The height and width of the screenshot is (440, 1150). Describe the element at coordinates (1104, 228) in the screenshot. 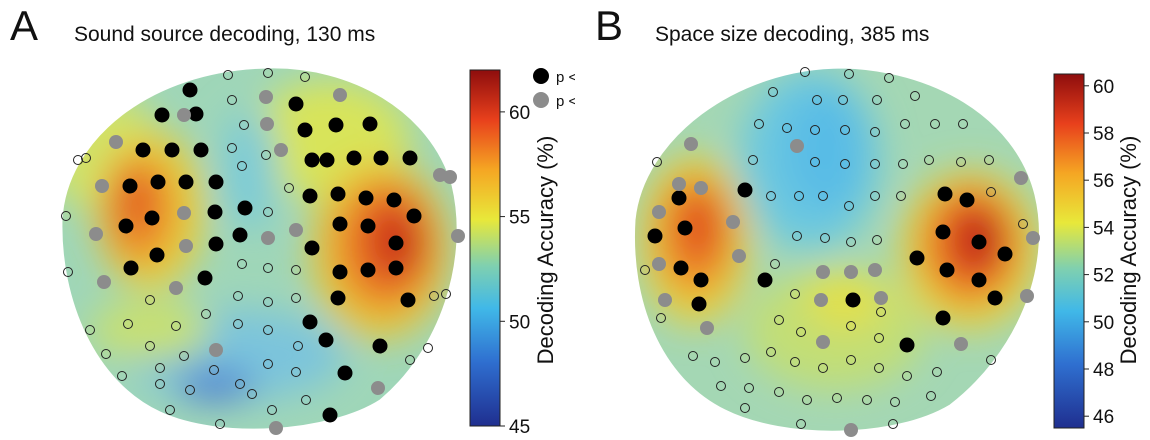

I see `colorbar-tick-label: 54` at that location.